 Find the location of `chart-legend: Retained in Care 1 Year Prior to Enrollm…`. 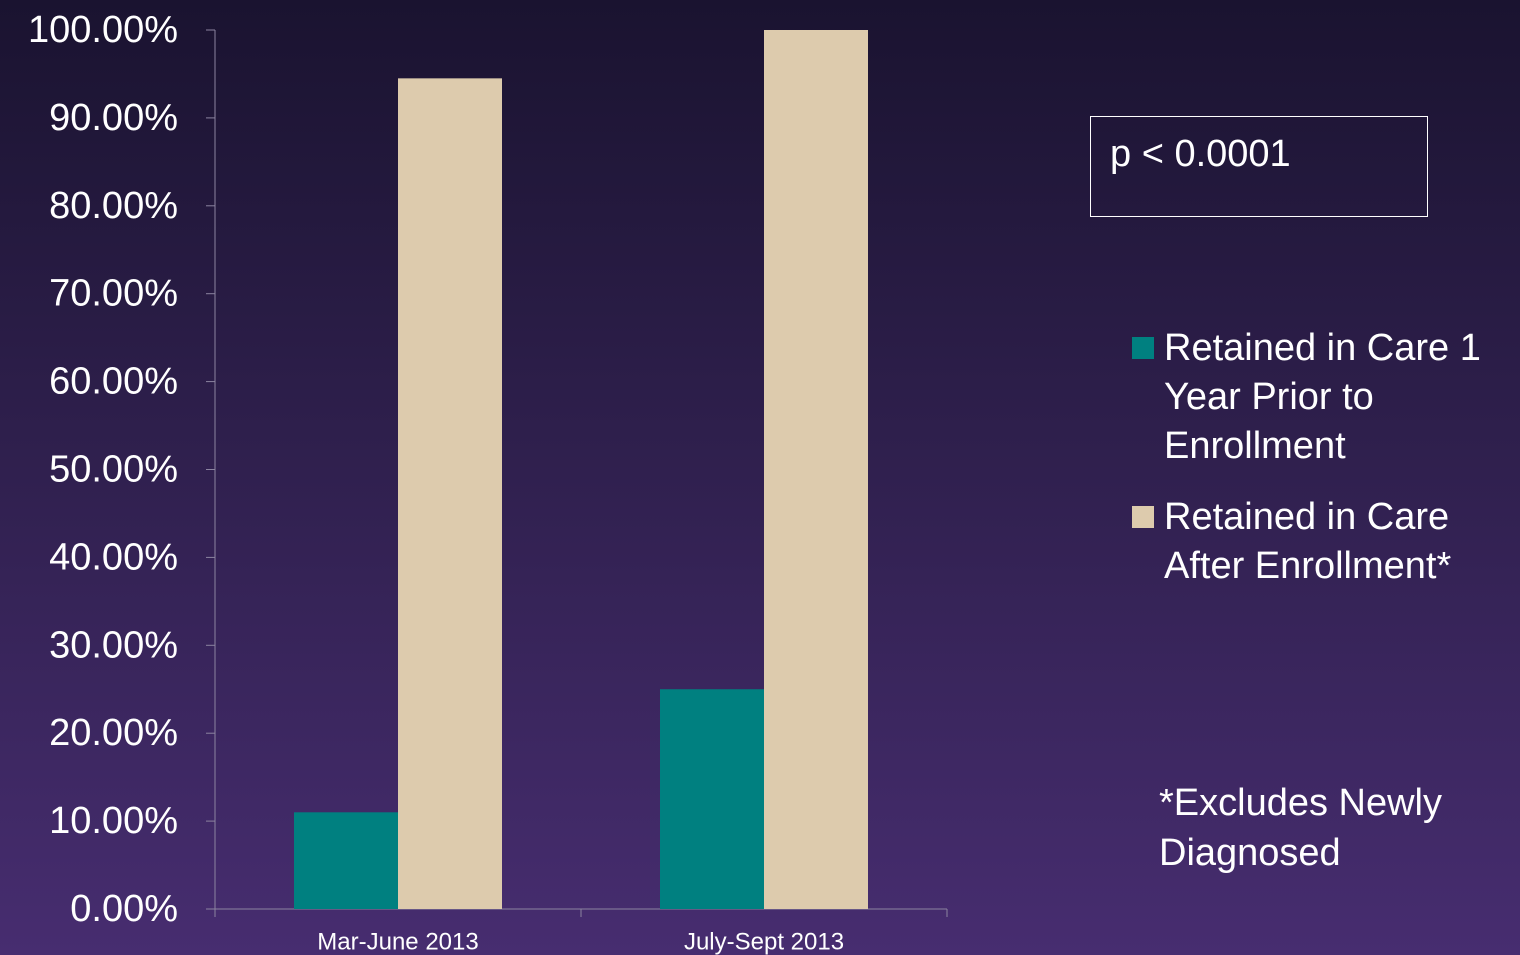

chart-legend: Retained in Care 1 Year Prior to Enrollm… is located at coordinates (1326, 468).